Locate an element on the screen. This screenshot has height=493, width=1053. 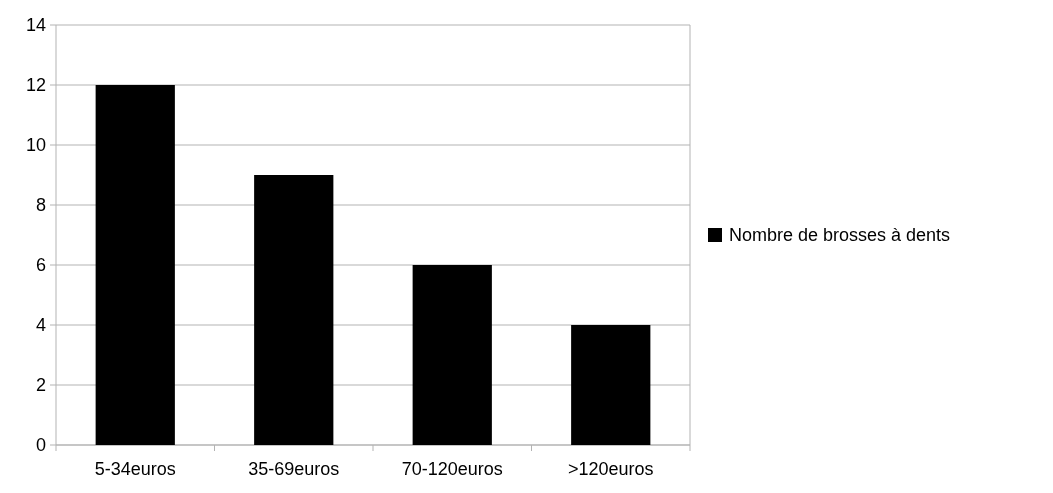
y-tick-label: 2 is located at coordinates (40, 385).